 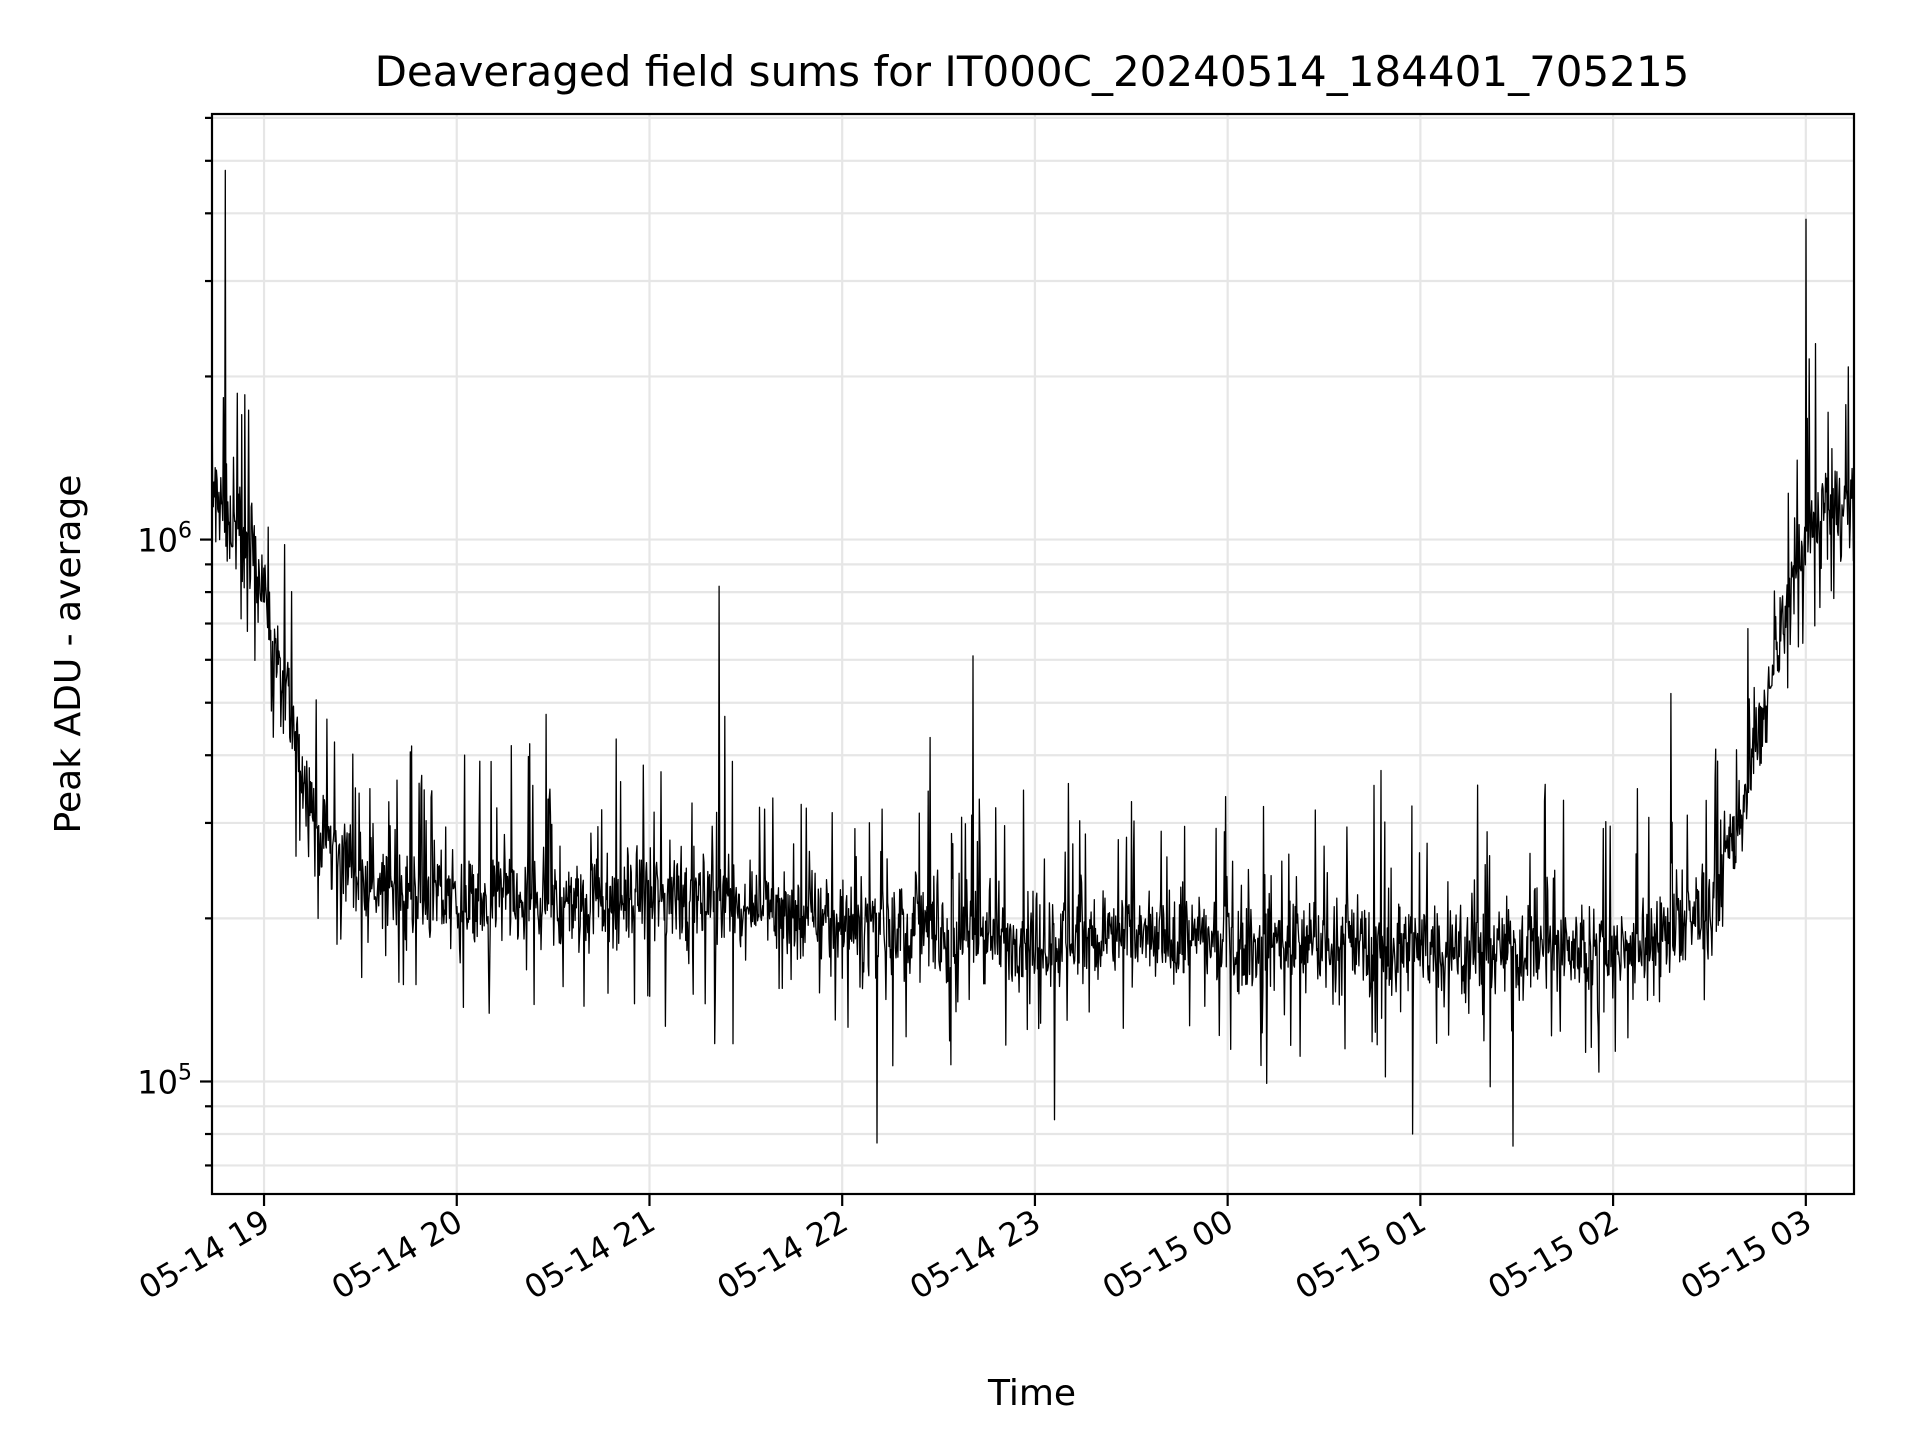 What do you see at coordinates (1361, 1254) in the screenshot?
I see `x-tick-label: 05-15 01` at bounding box center [1361, 1254].